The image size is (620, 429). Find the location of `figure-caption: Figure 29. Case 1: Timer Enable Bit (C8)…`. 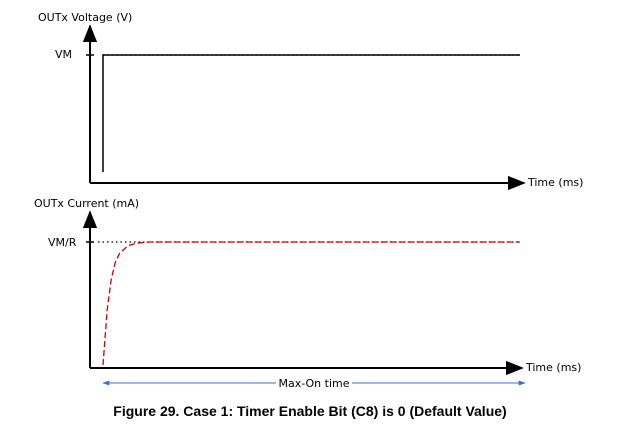

figure-caption: Figure 29. Case 1: Timer Enable Bit (C8)… is located at coordinates (309, 411).